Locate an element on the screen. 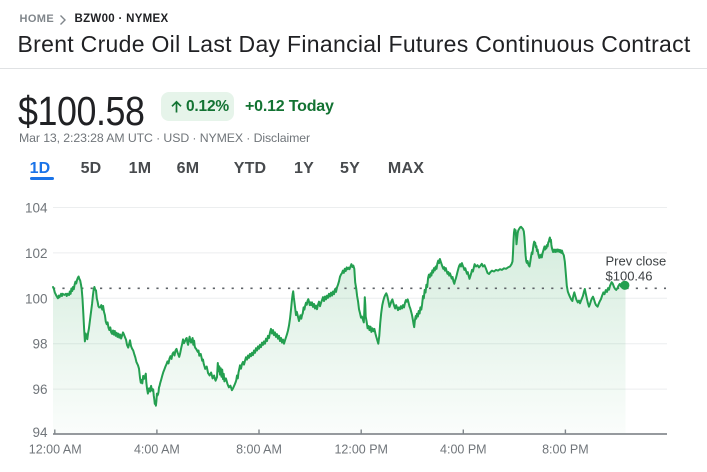 This screenshot has width=707, height=472. svg-text: 4:00 PM is located at coordinates (463, 450).